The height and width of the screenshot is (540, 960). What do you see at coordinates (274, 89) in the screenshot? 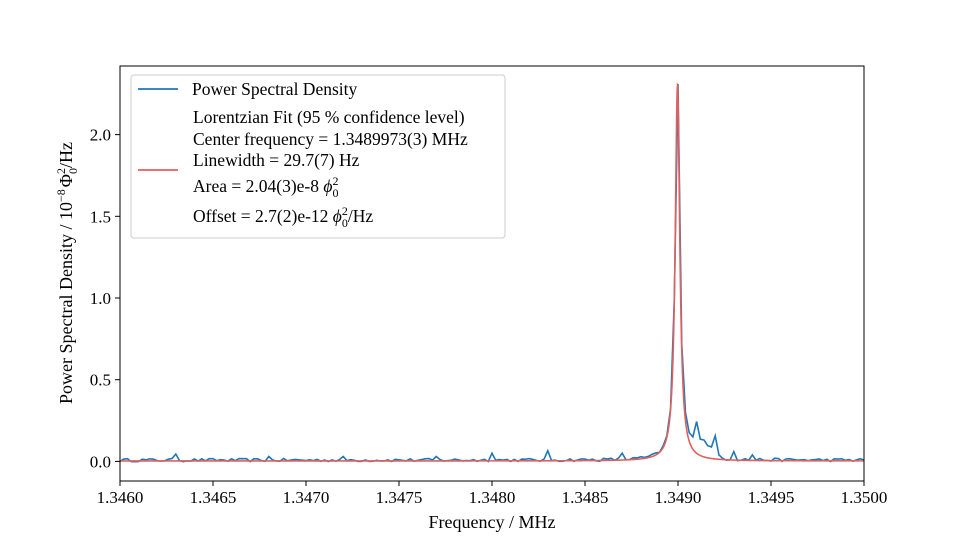
I see `legend-psd-label: Power Spectral Density` at bounding box center [274, 89].